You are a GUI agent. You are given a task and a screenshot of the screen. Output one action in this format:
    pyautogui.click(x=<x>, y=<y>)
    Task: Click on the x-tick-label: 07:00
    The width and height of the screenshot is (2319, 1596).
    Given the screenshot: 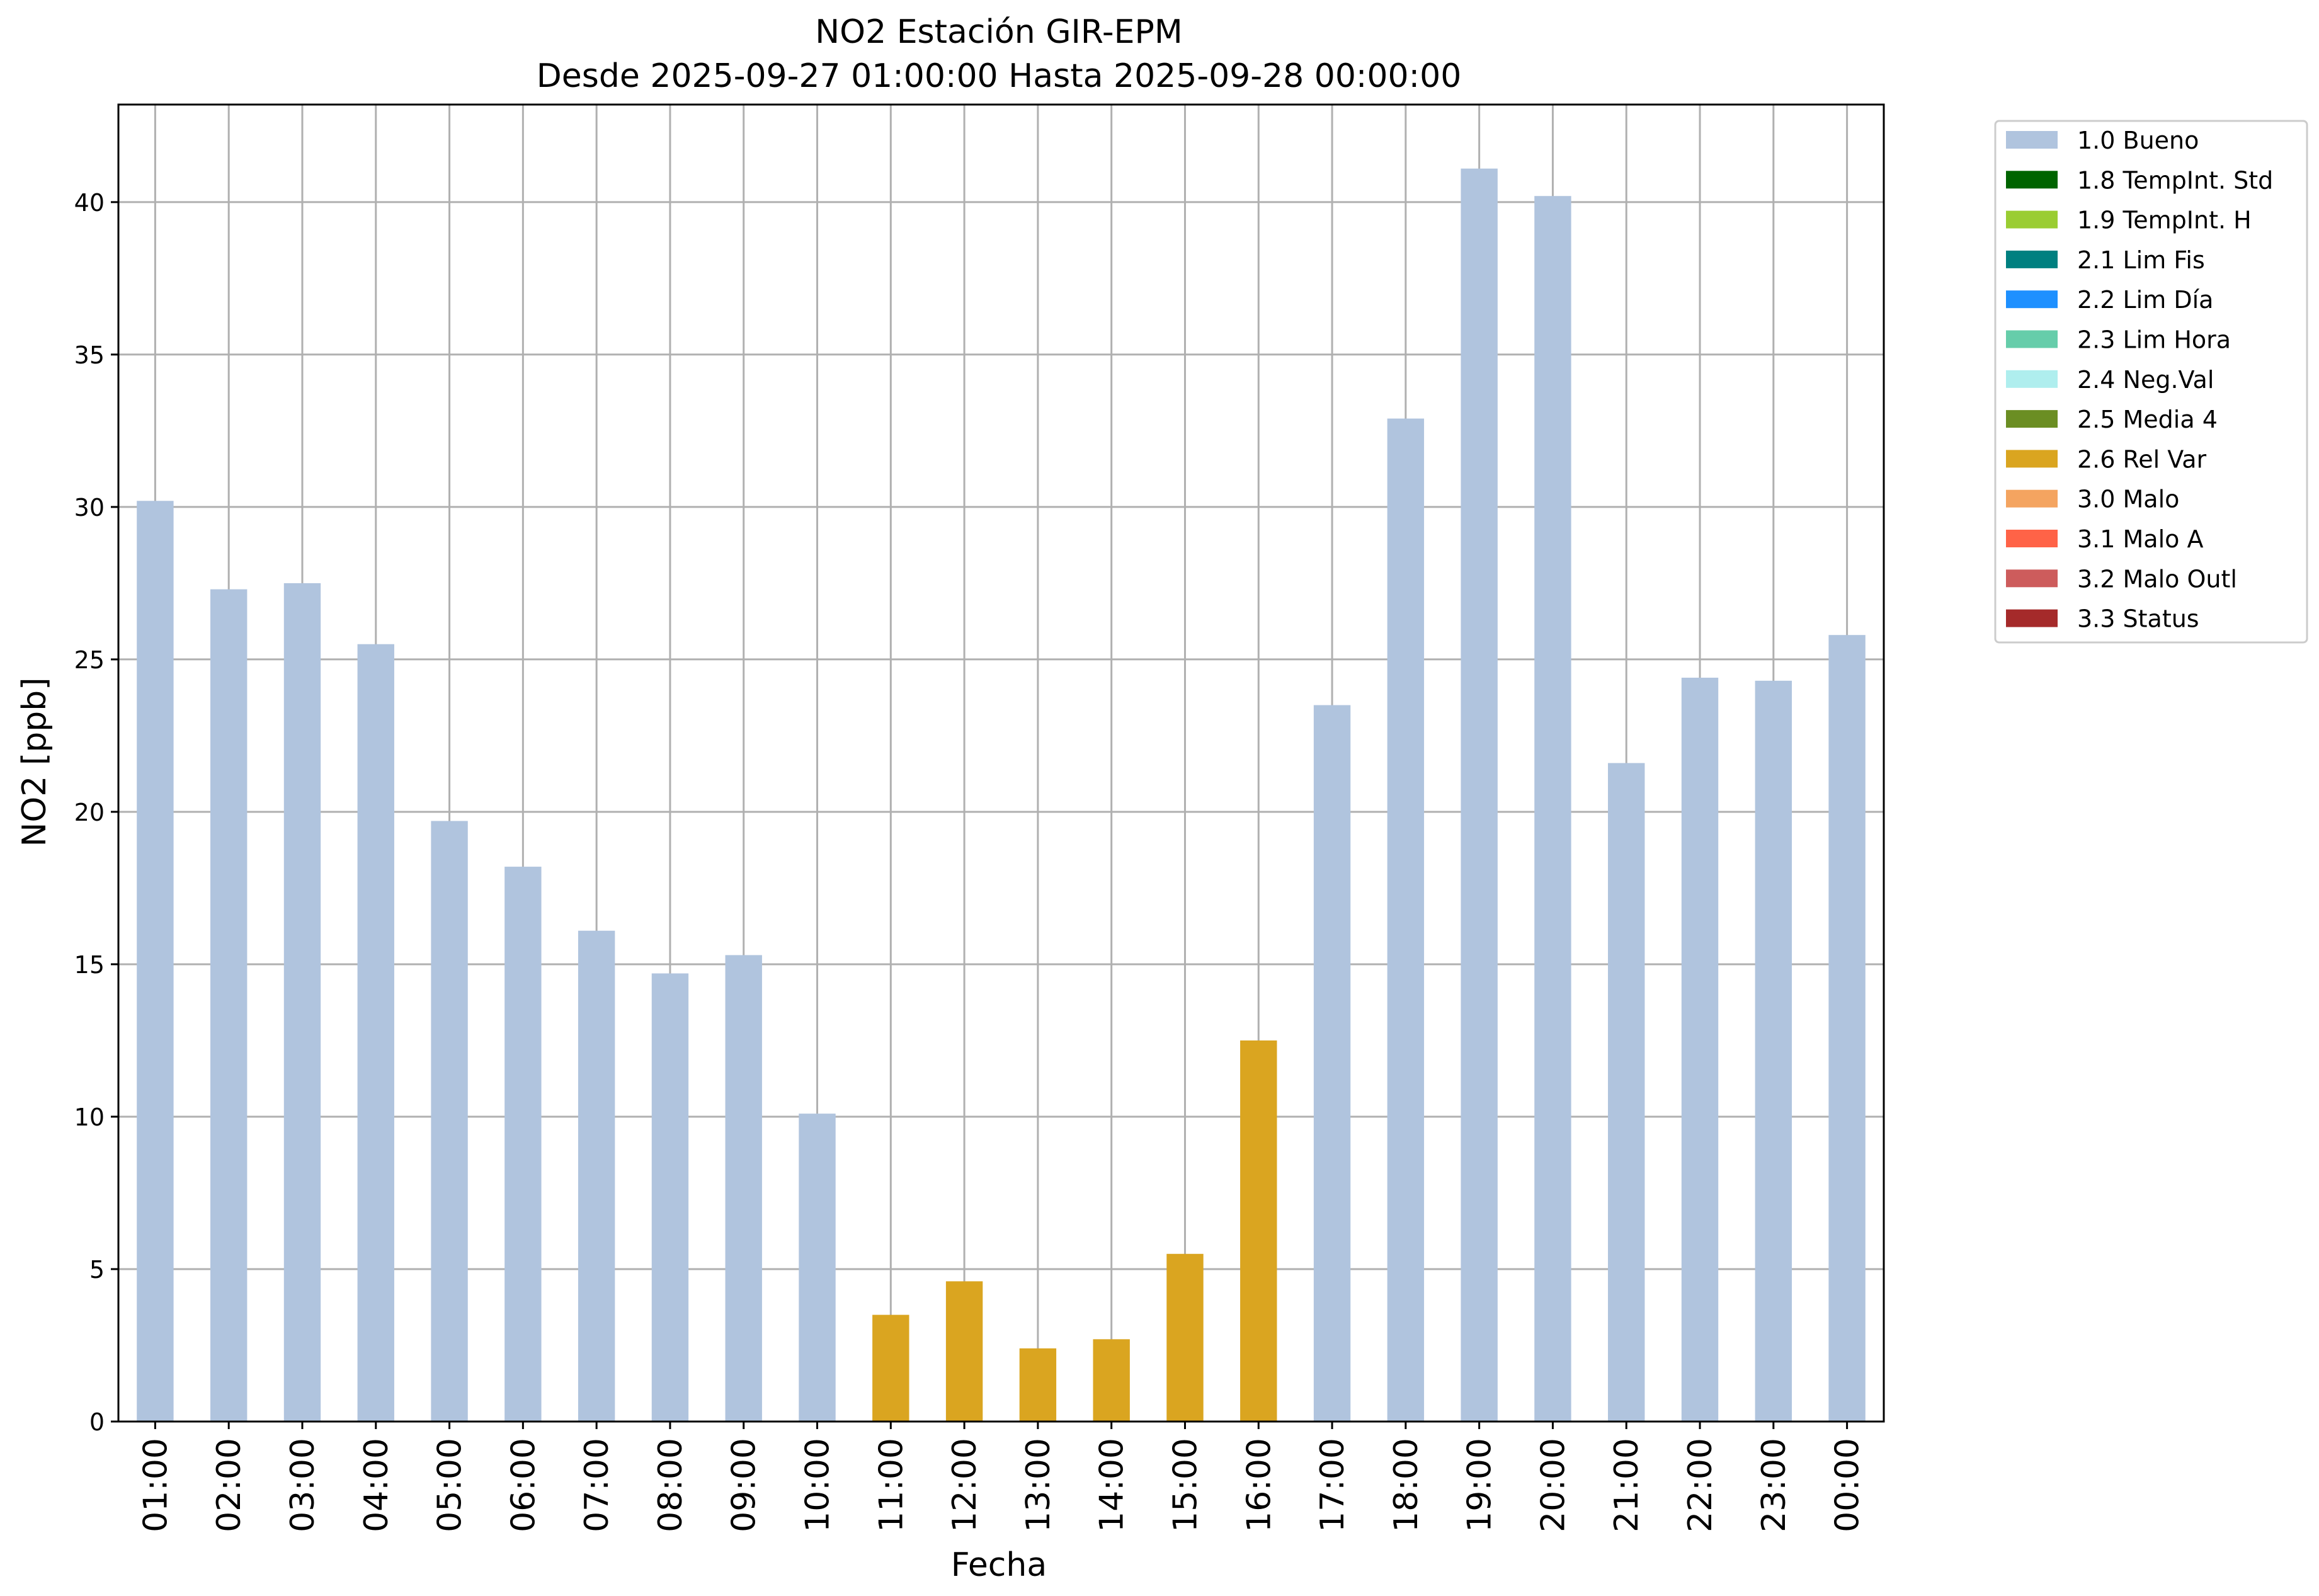 What is the action you would take?
    pyautogui.click(x=597, y=1485)
    